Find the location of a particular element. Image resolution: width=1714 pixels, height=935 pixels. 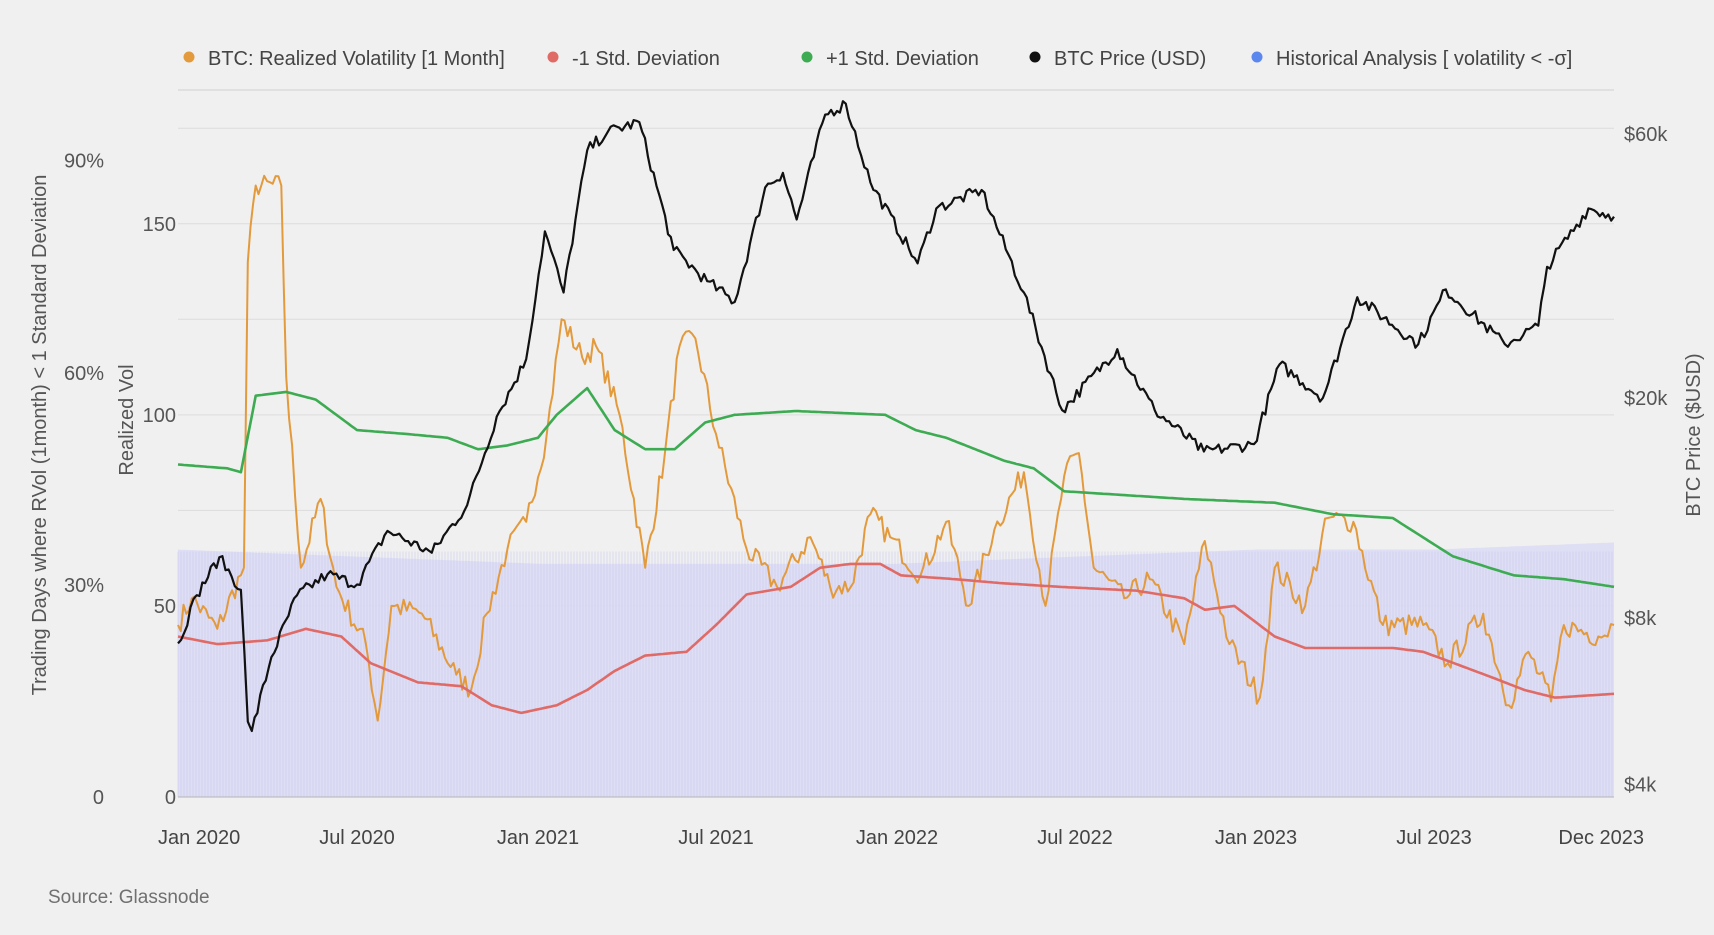

x-tick-label: Jan 2020 is located at coordinates (199, 838).